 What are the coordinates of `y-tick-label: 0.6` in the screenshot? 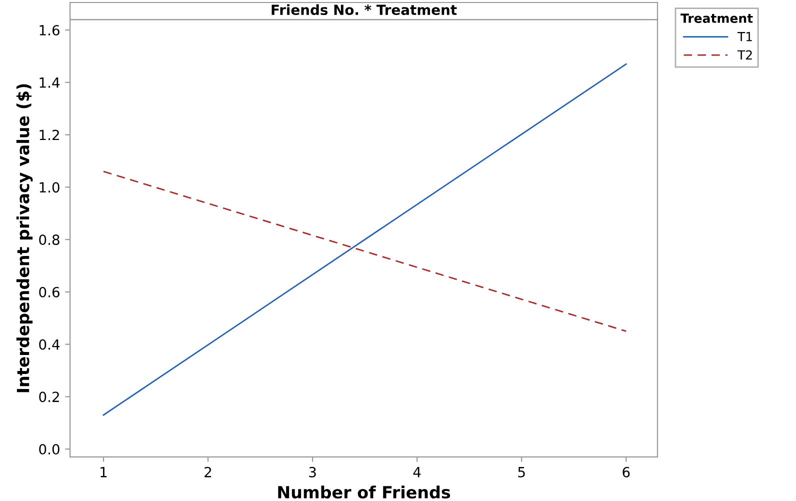 It's located at (49, 292).